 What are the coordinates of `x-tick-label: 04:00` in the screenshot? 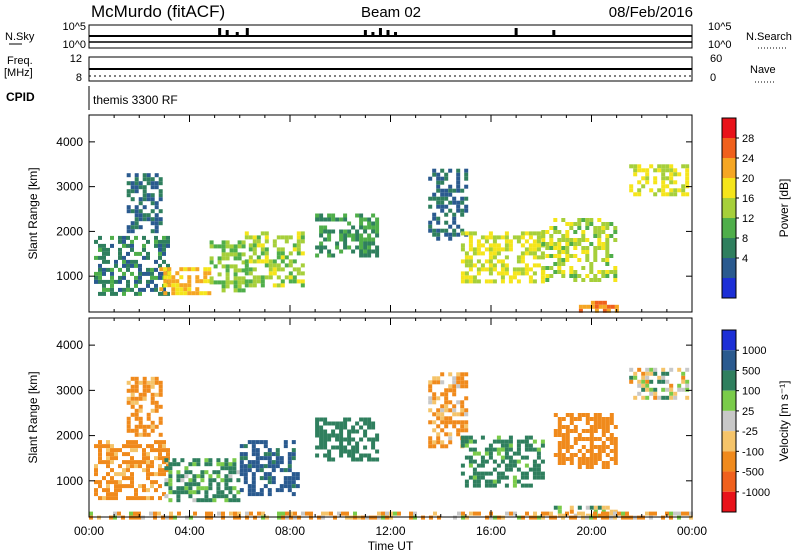 It's located at (189, 531).